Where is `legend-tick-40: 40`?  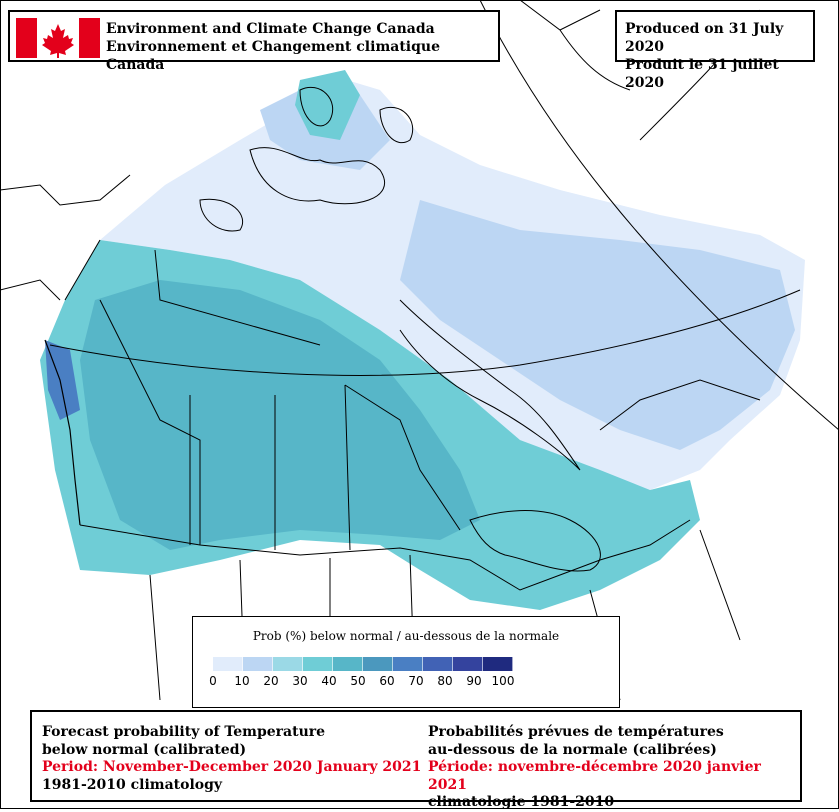
legend-tick-40: 40 is located at coordinates (329, 681).